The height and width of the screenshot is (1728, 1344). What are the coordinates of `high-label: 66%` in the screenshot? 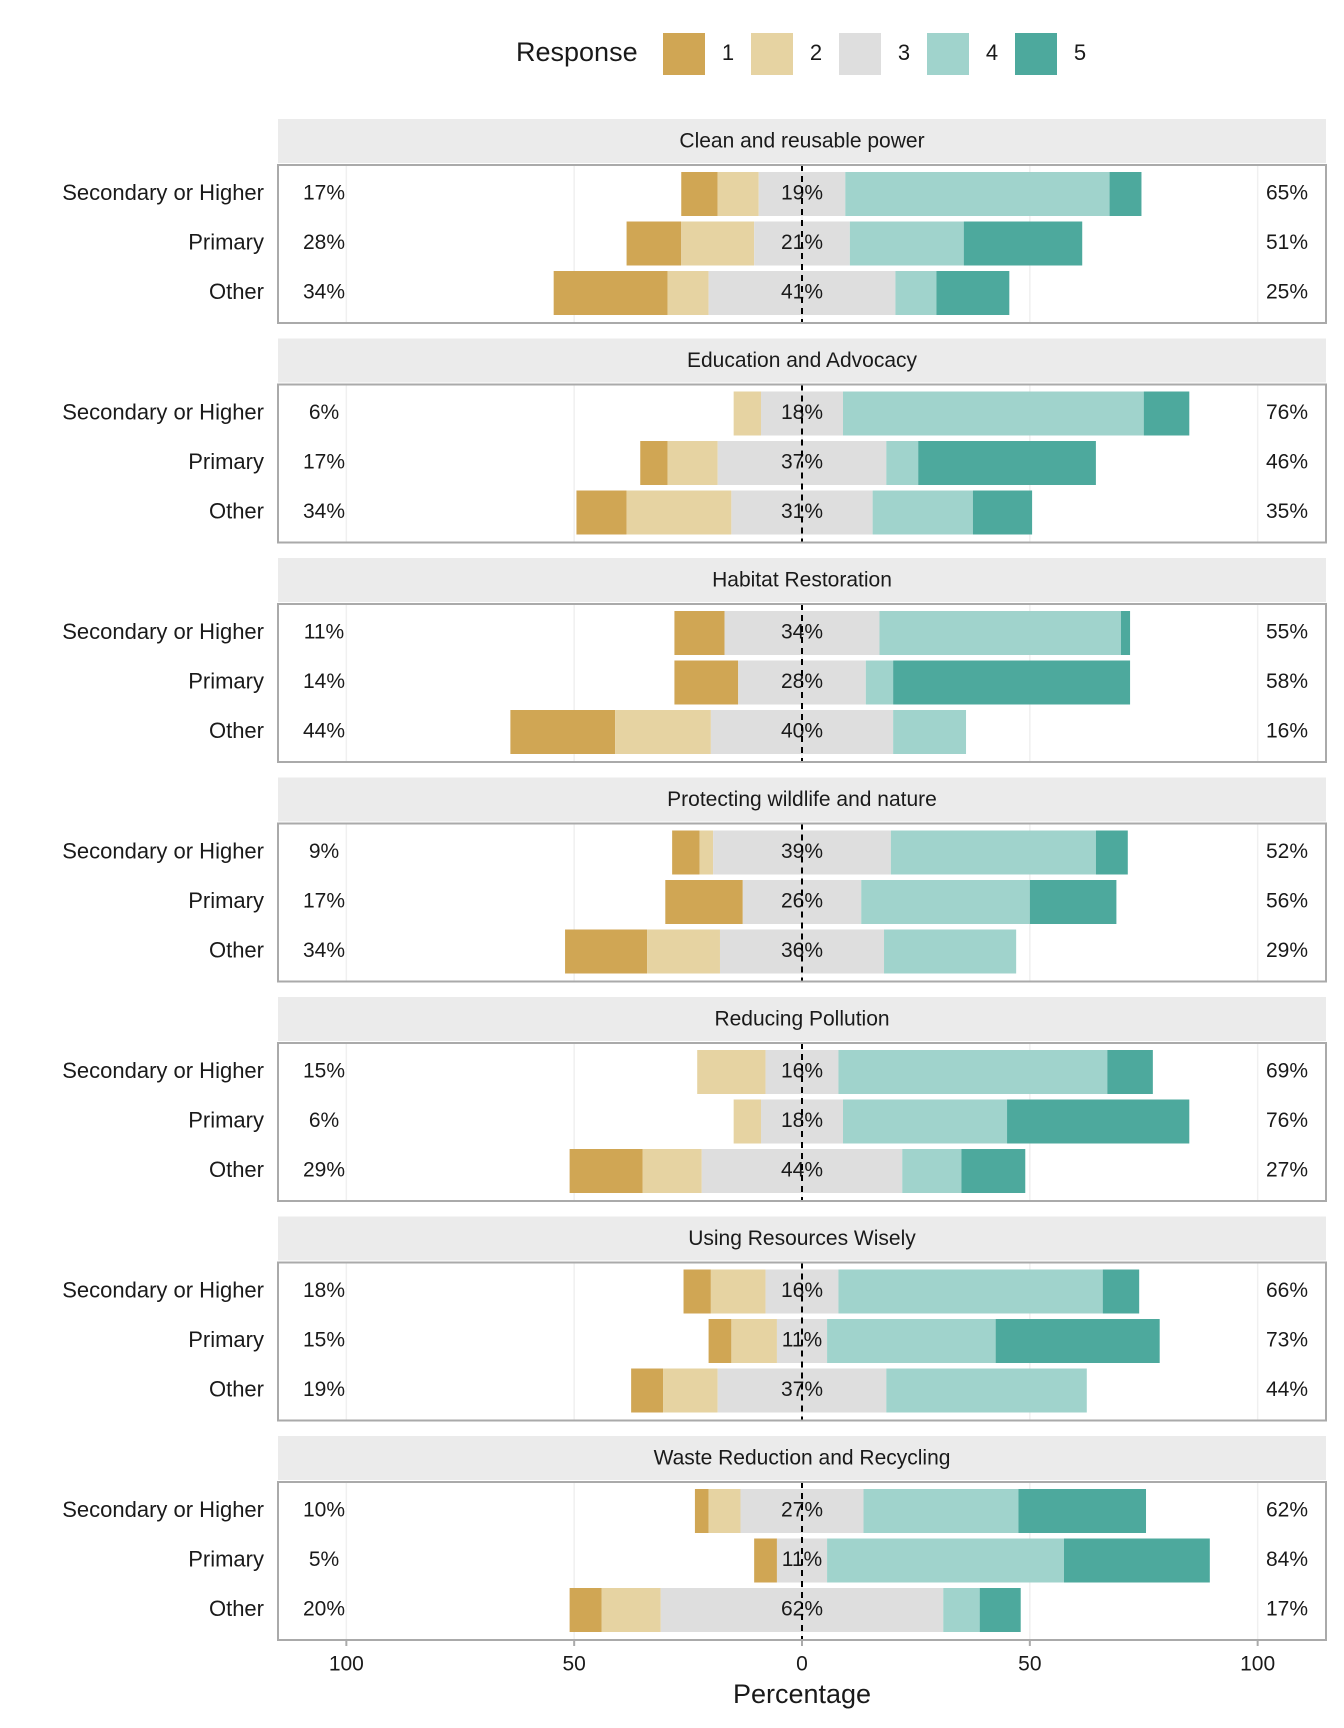 It's located at (1287, 1290).